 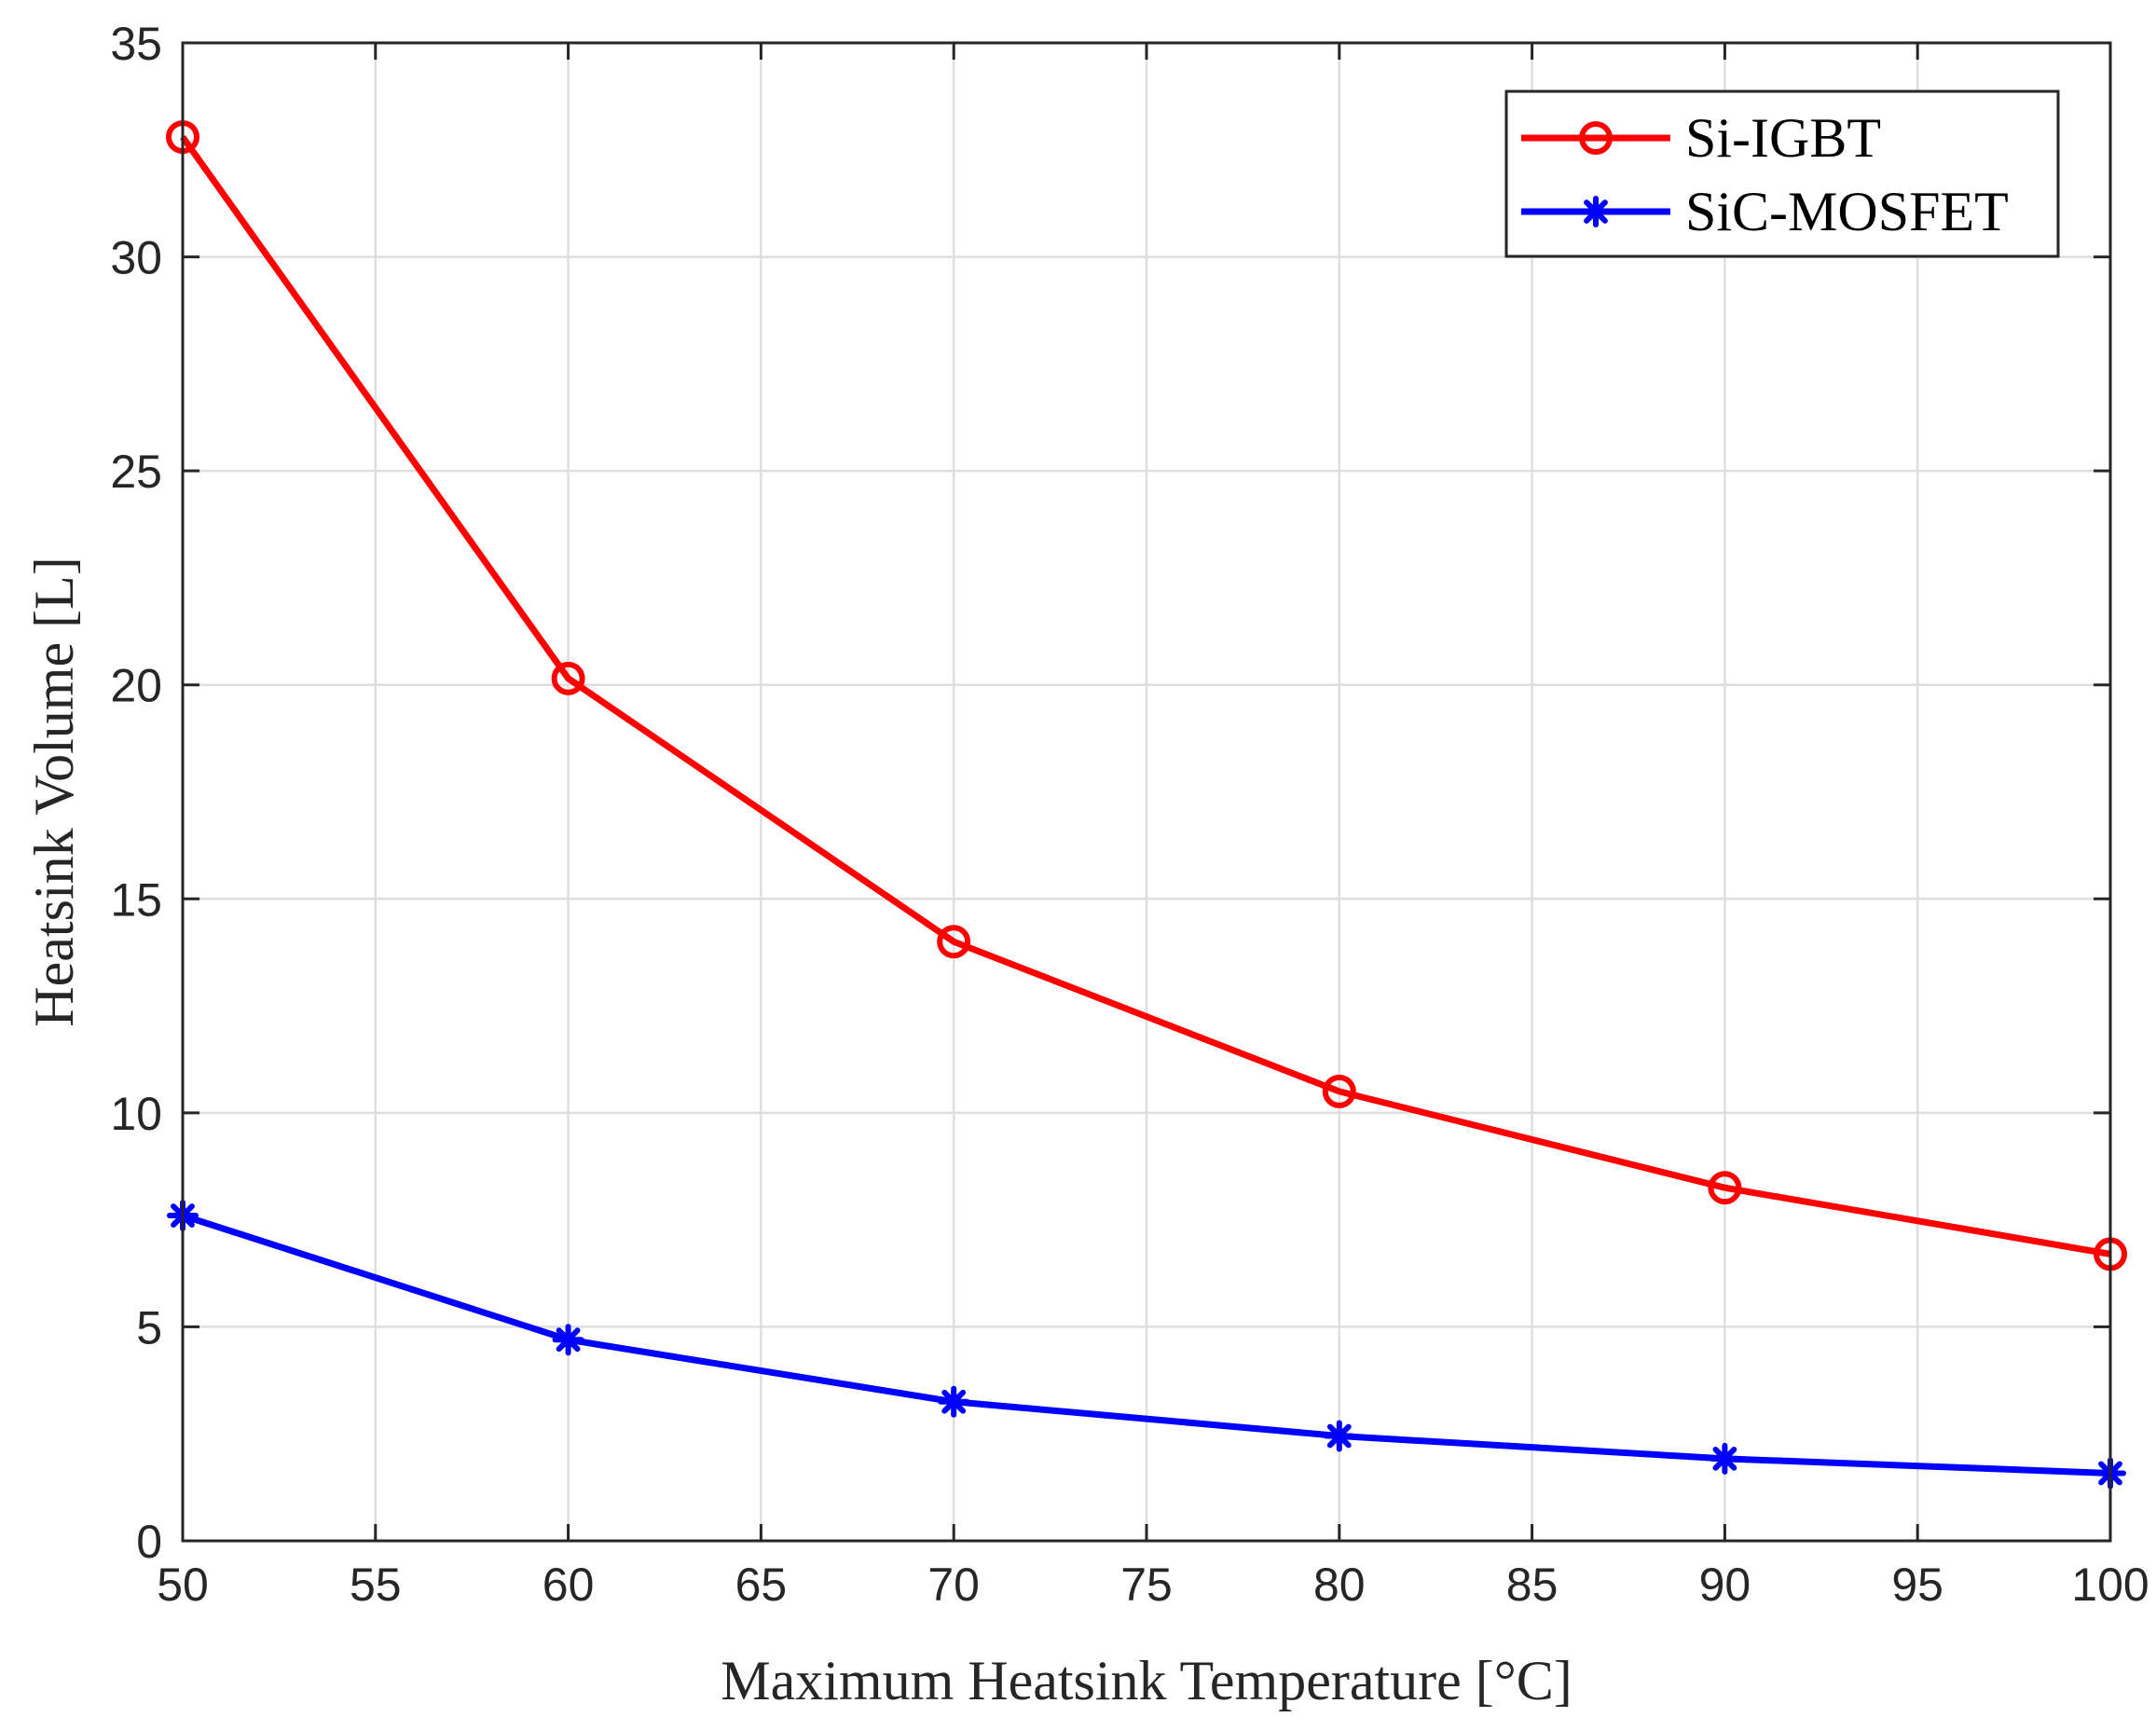 I want to click on legend-marker-si-igbt, so click(x=1596, y=138).